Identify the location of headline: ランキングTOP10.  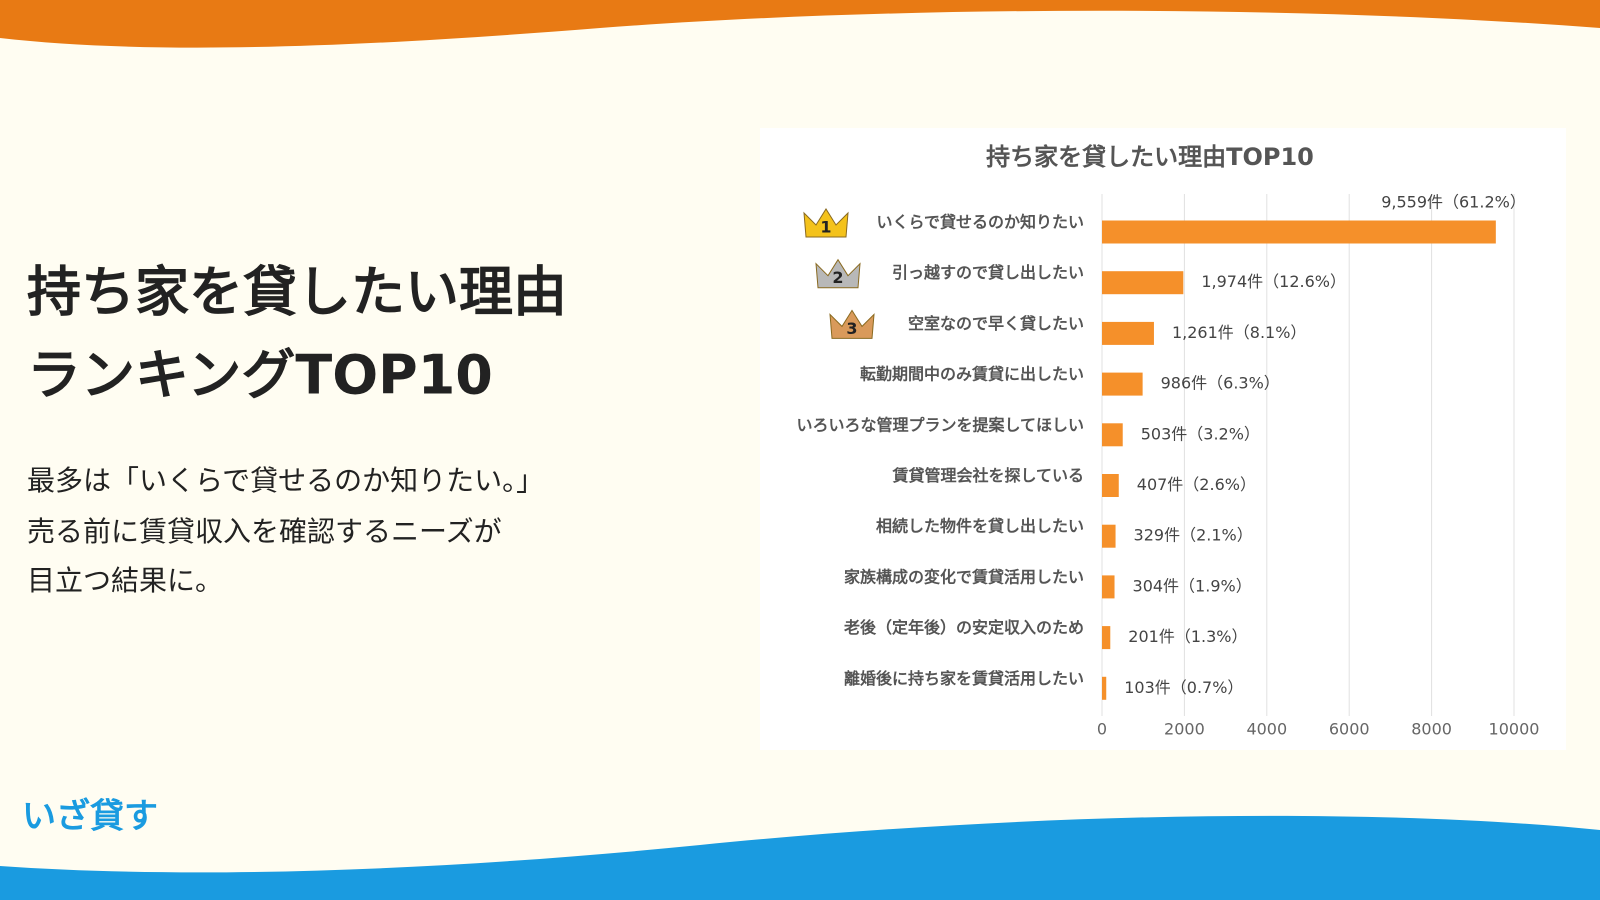
(260, 375).